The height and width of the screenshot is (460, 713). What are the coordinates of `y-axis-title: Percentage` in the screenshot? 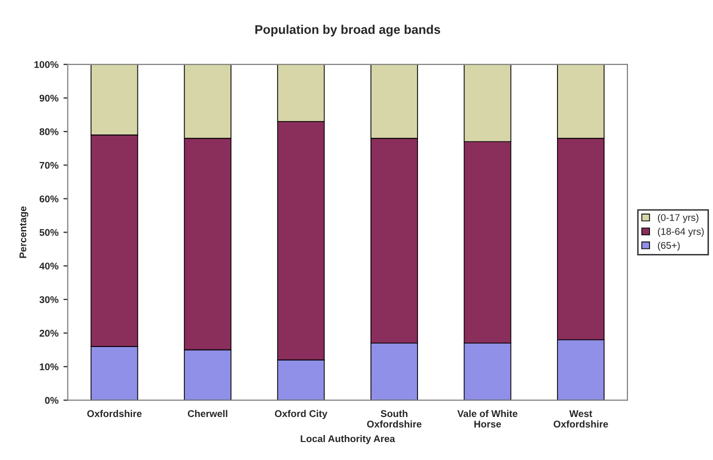 It's located at (24, 232).